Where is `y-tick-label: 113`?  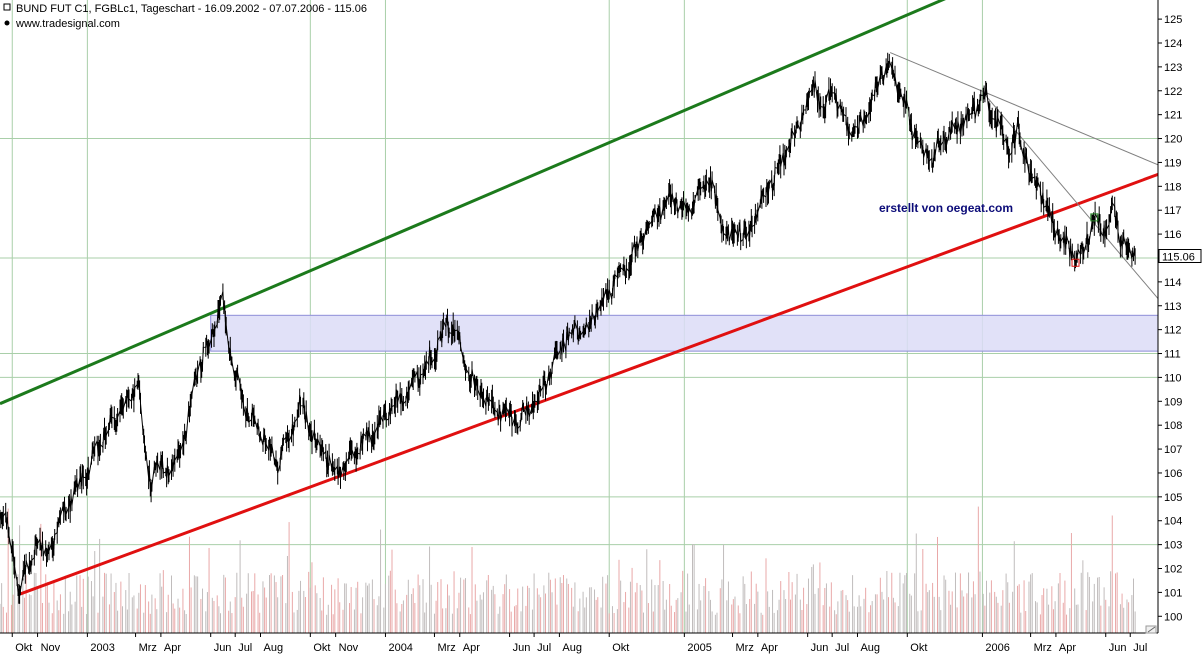
y-tick-label: 113 is located at coordinates (1173, 307).